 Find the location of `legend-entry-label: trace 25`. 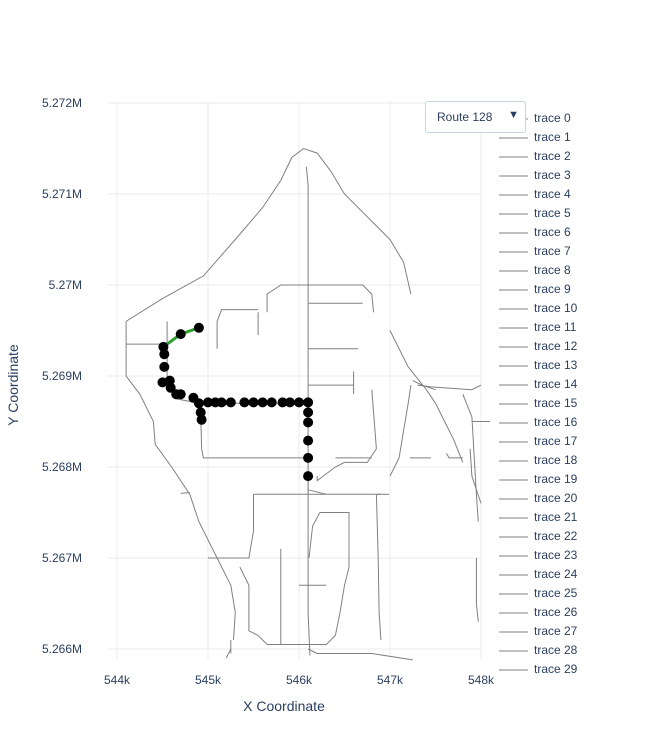

legend-entry-label: trace 25 is located at coordinates (556, 593).